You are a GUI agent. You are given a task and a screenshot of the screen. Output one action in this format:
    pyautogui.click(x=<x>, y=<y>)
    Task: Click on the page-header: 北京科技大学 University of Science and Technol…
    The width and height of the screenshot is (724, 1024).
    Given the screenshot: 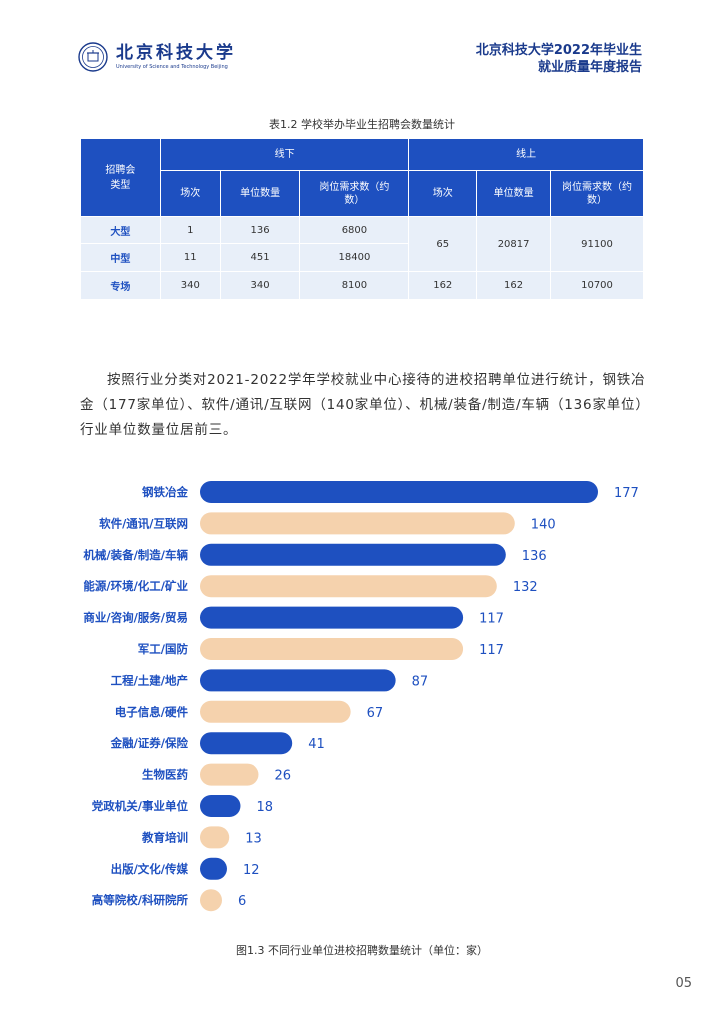 What is the action you would take?
    pyautogui.click(x=362, y=45)
    